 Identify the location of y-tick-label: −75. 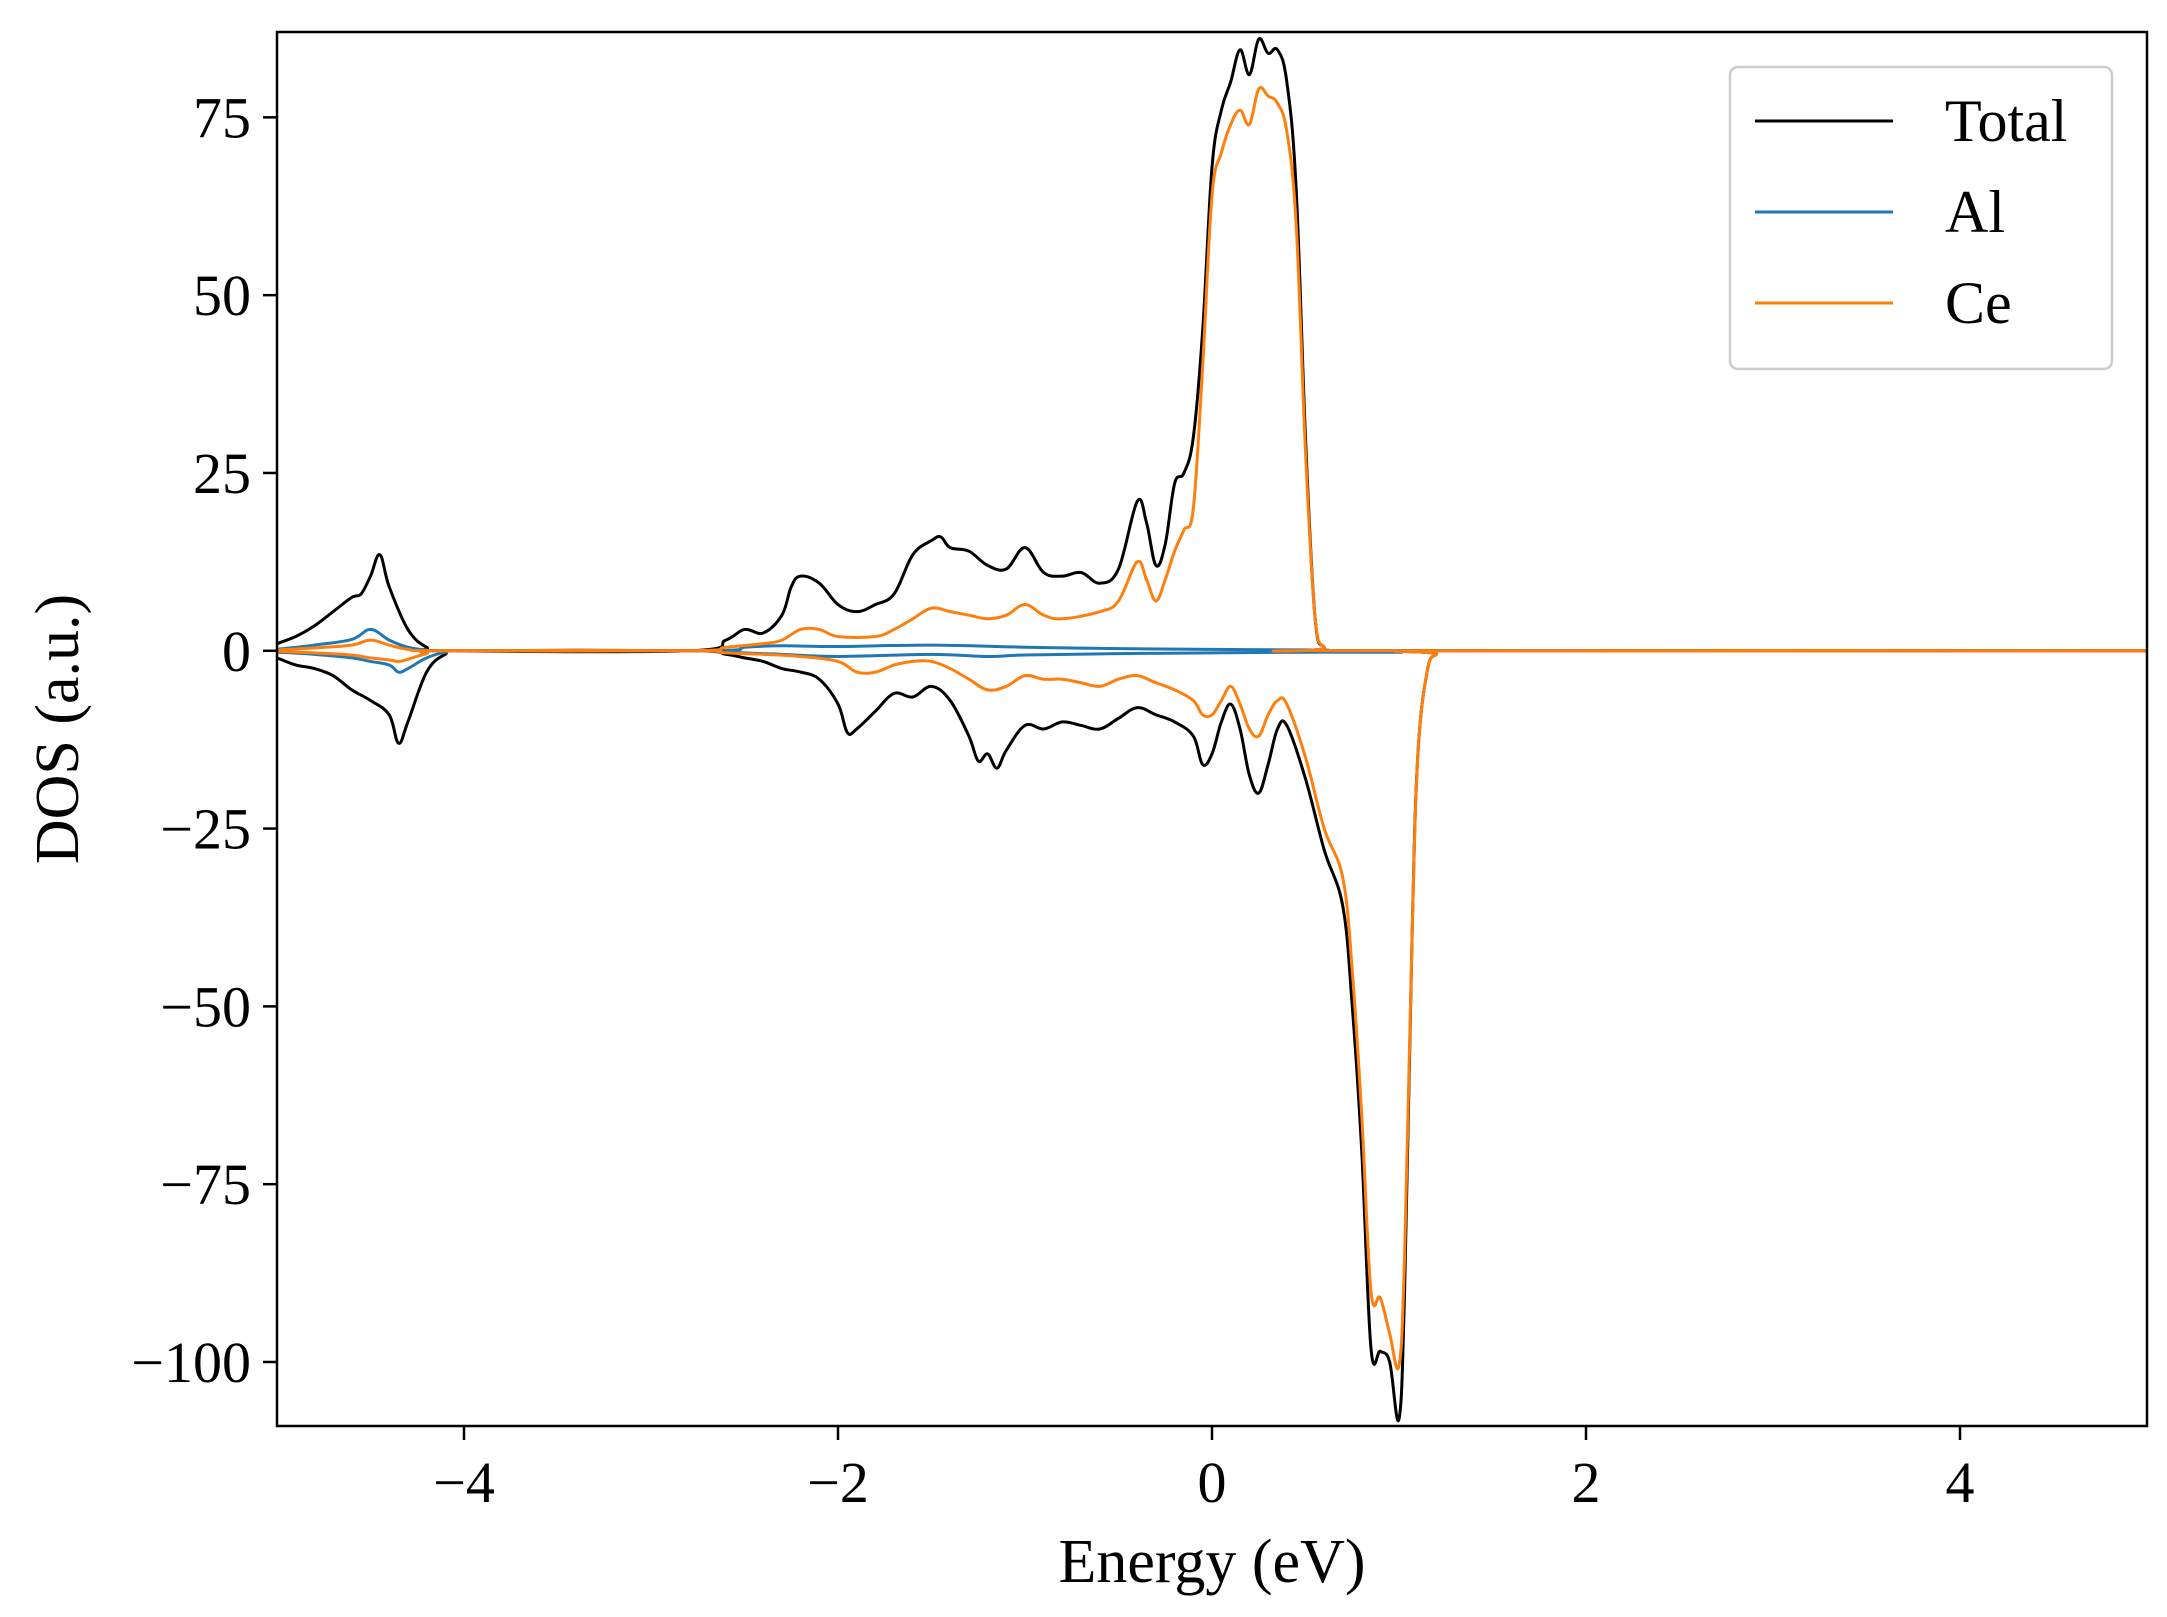
(205, 1184).